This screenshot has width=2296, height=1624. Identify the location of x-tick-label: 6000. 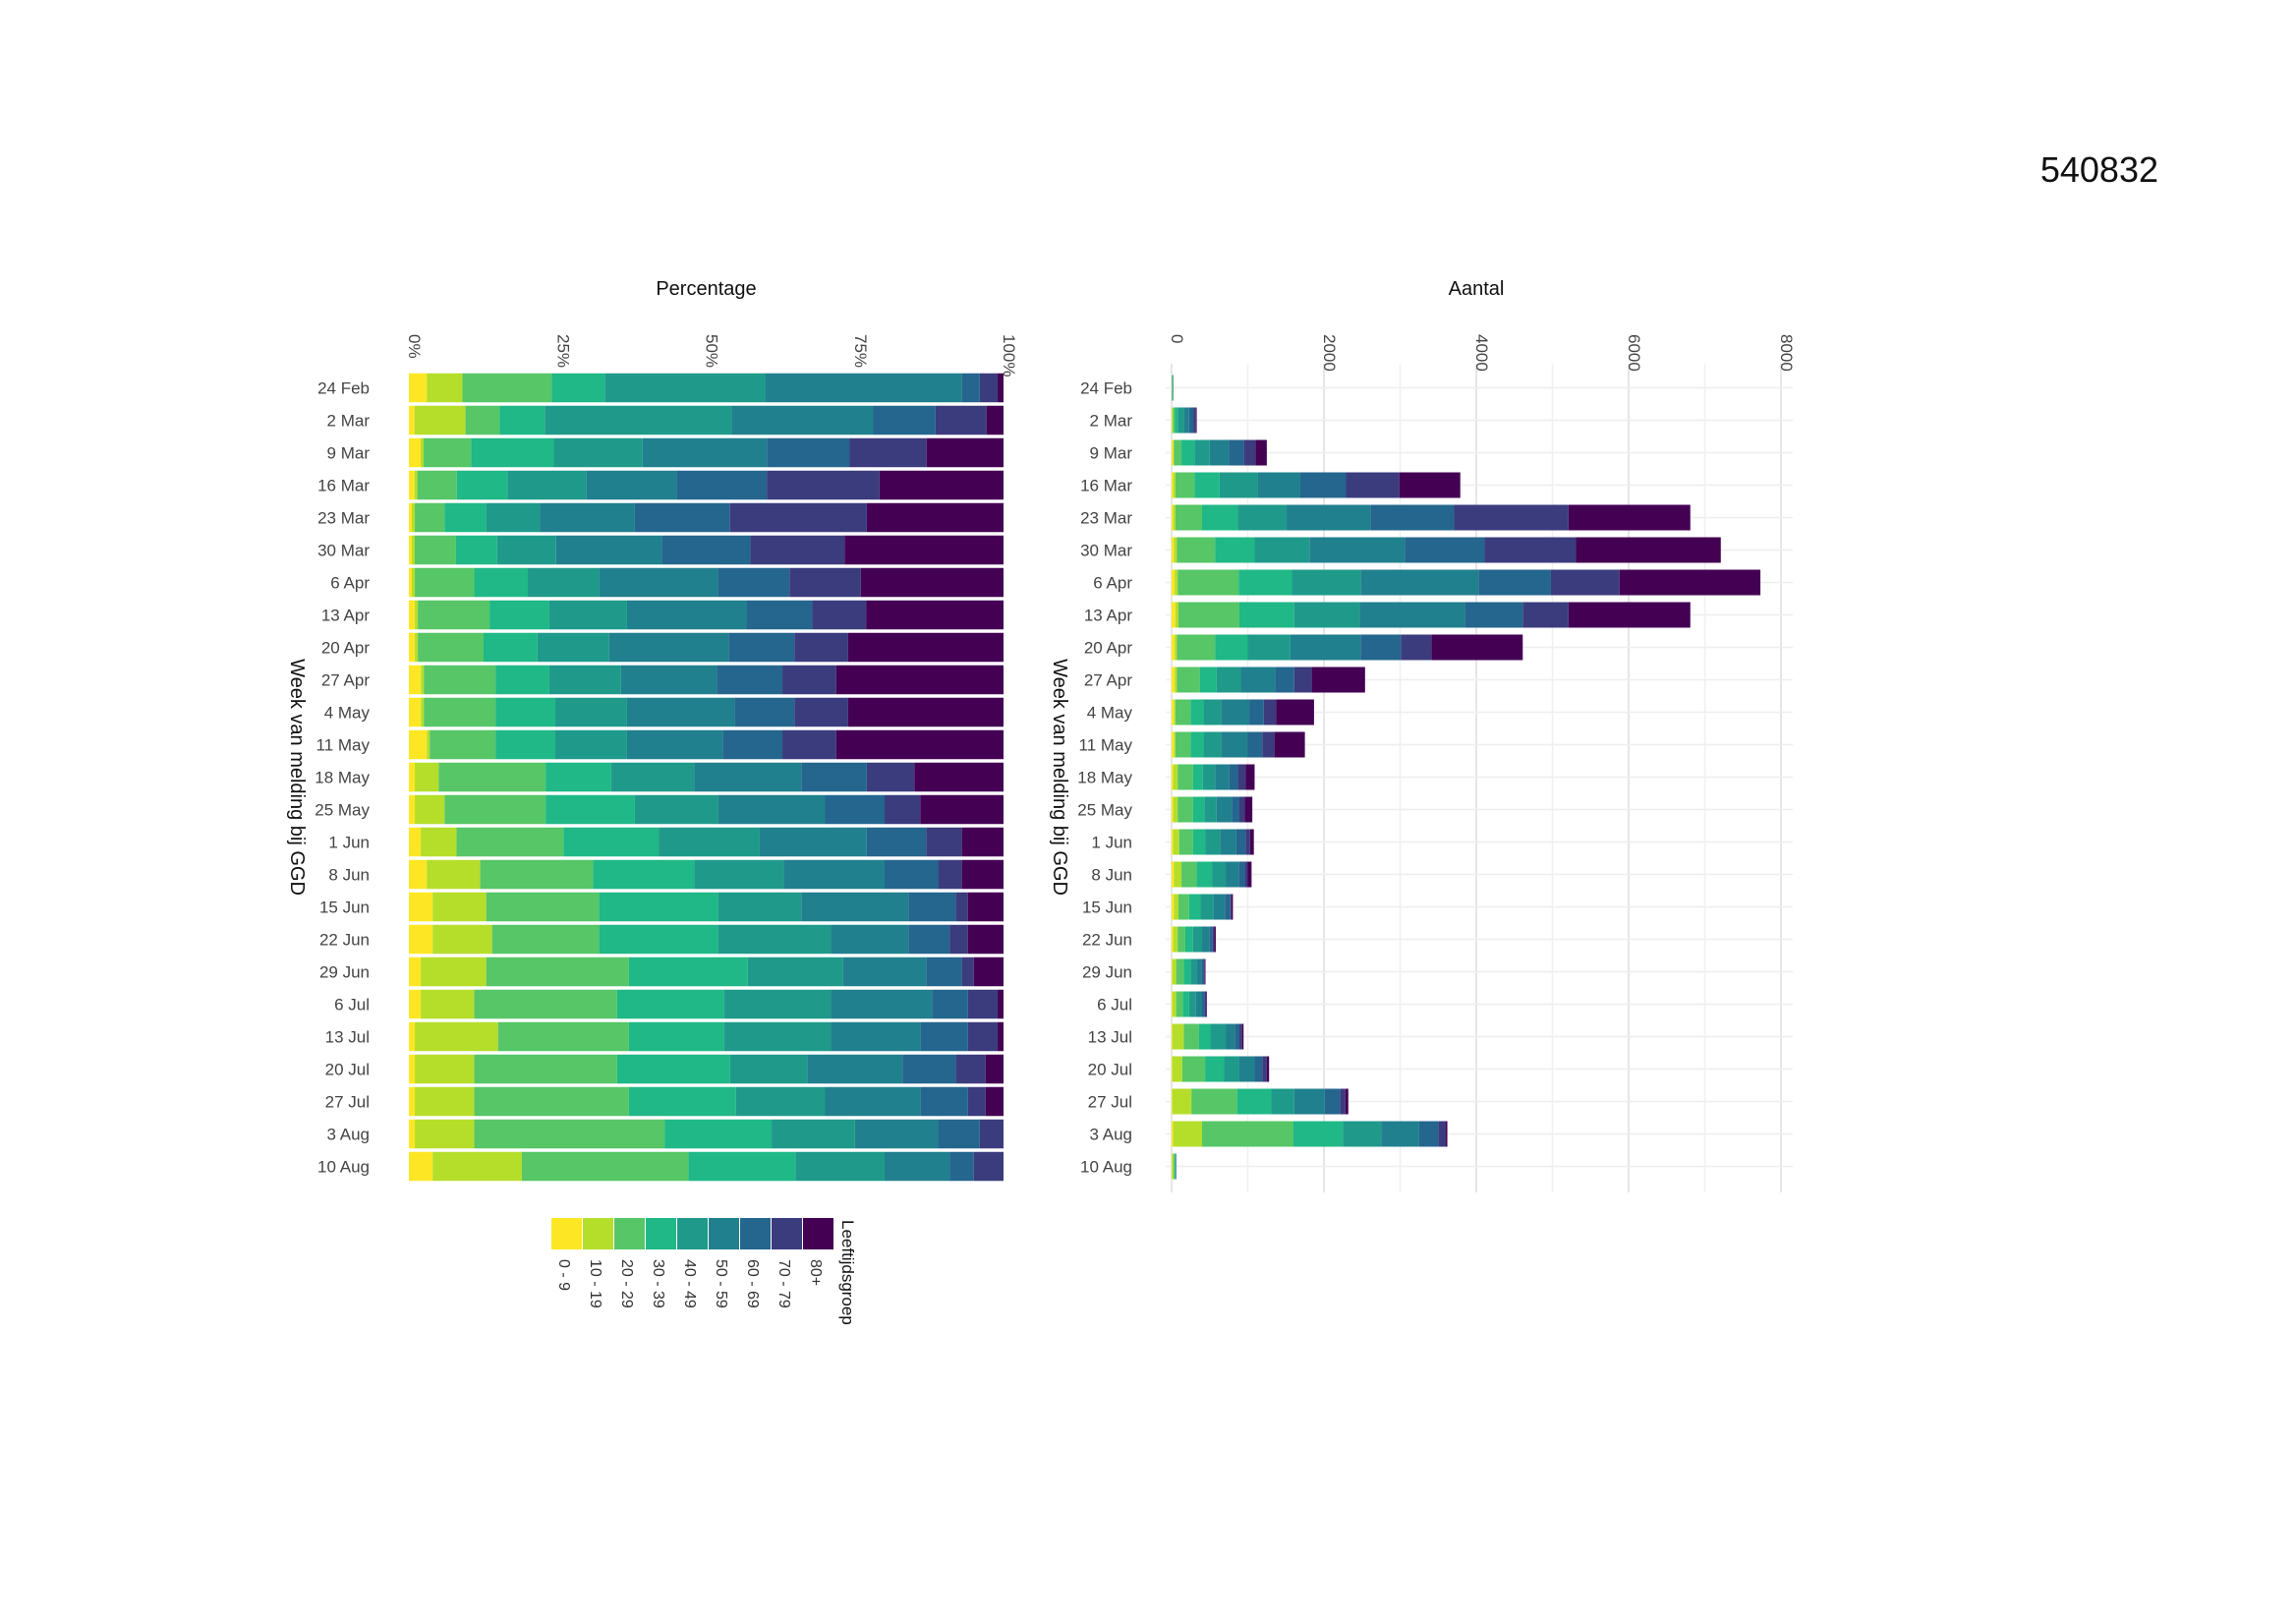
(1634, 353).